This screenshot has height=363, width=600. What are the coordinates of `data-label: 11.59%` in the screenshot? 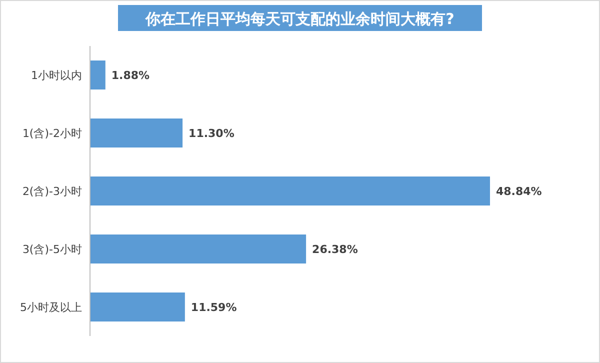 It's located at (213, 307).